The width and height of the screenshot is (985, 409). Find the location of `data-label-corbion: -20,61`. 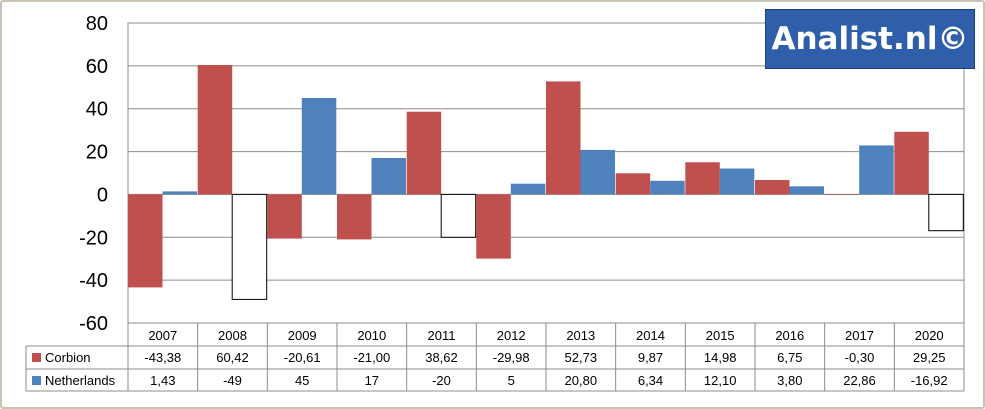

data-label-corbion: -20,61 is located at coordinates (302, 357).